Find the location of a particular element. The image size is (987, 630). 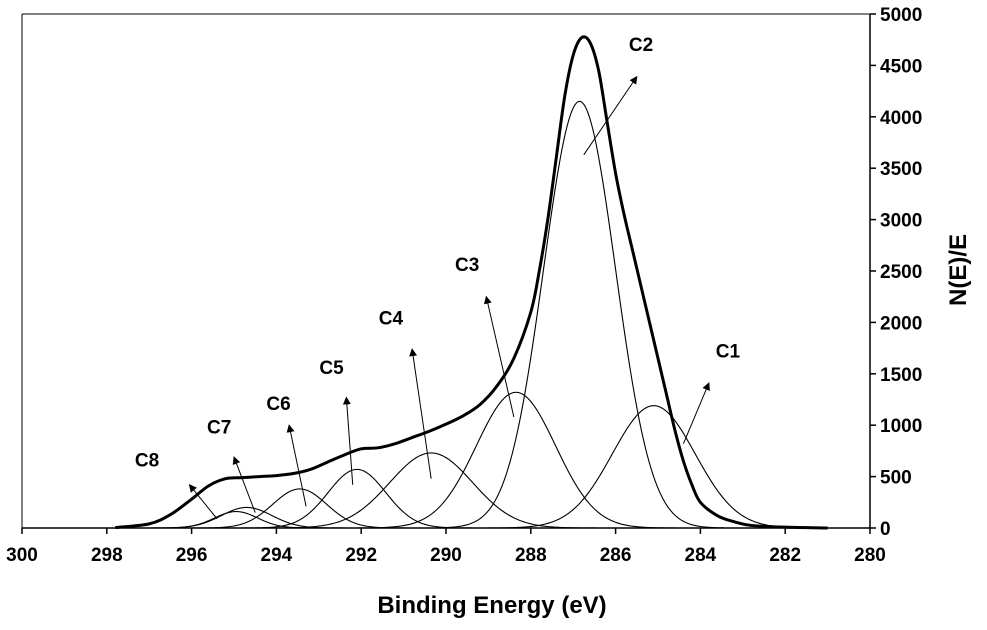

x-tick-label: 292 is located at coordinates (361, 555).